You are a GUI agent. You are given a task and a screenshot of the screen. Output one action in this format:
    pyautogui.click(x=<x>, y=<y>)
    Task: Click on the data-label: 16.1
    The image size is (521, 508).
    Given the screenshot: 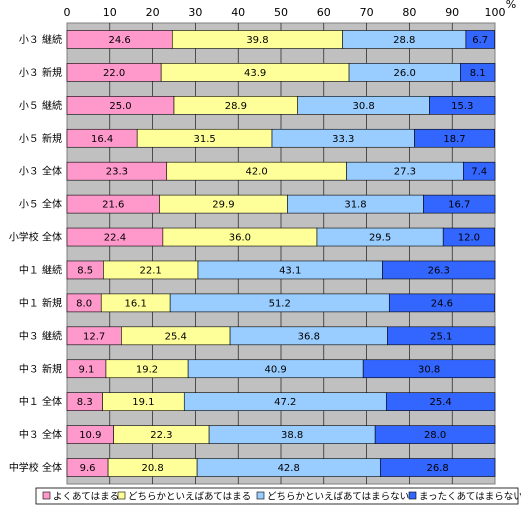 What is the action you would take?
    pyautogui.click(x=136, y=303)
    